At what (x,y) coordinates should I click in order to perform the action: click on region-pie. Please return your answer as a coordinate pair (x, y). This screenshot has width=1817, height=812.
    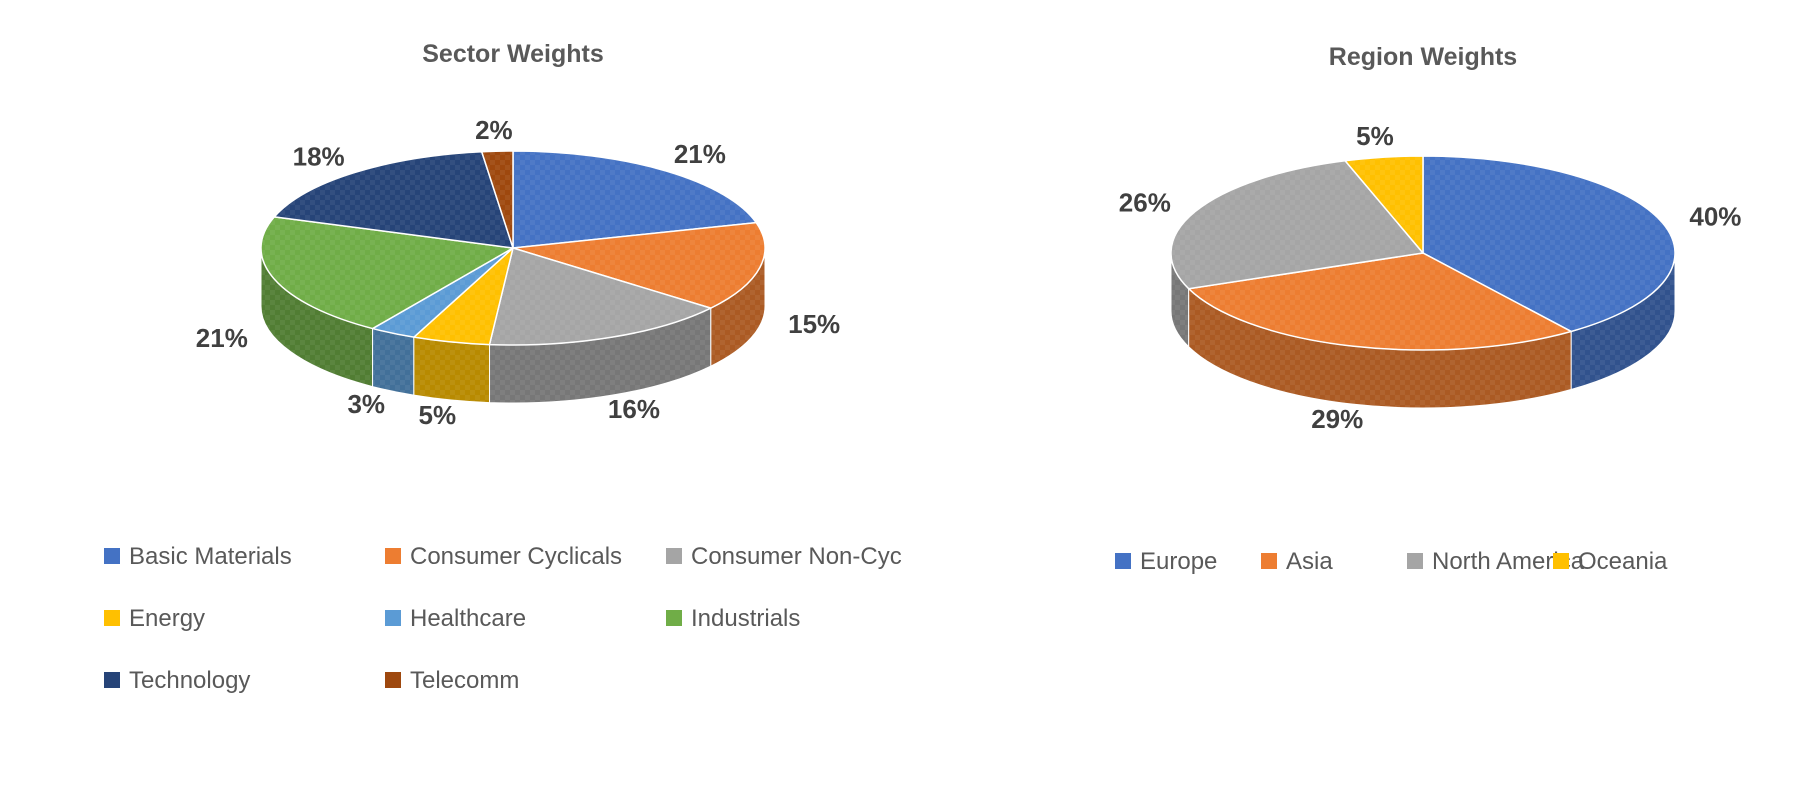
    Looking at the image, I should click on (1423, 282).